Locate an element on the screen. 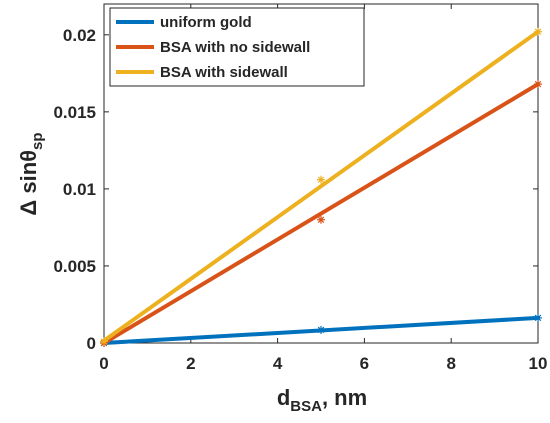 The width and height of the screenshot is (550, 423). x-tick-label: 2 is located at coordinates (190, 363).